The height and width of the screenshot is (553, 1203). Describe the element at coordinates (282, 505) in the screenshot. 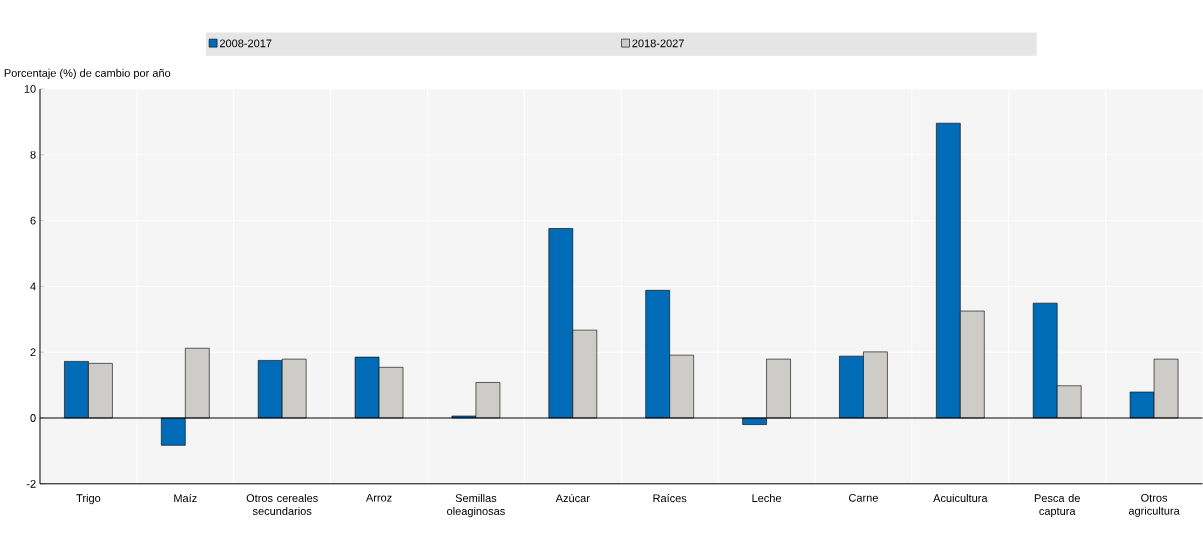

I see `x-tick-label: Otros cereales secundarios` at that location.